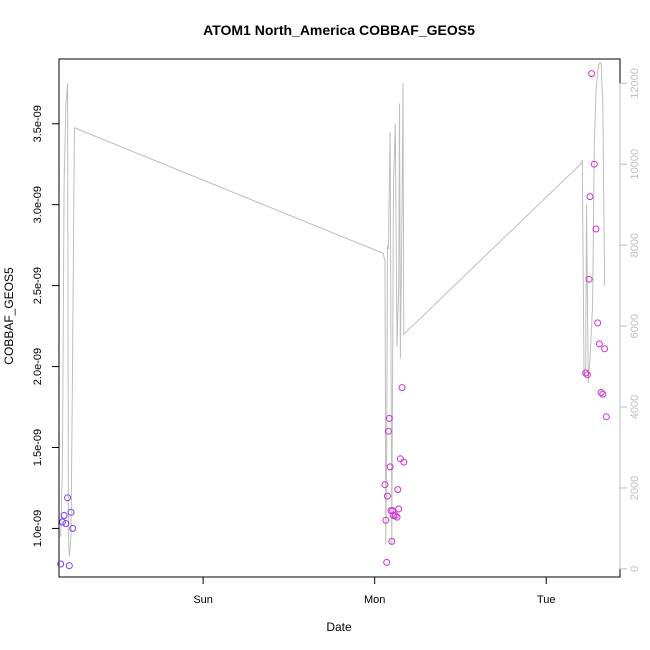  I want to click on y2-tick-label: 0, so click(635, 569).